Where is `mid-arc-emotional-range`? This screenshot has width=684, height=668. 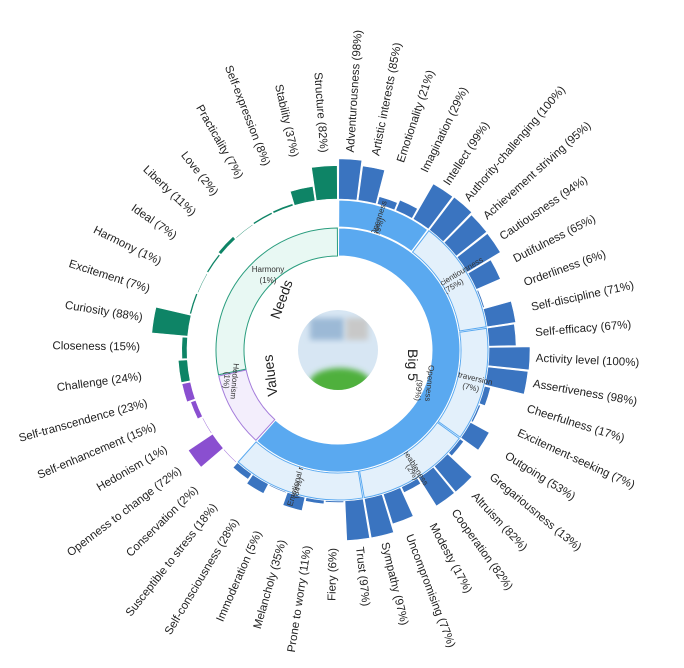
mid-arc-emotional-range is located at coordinates (300, 471).